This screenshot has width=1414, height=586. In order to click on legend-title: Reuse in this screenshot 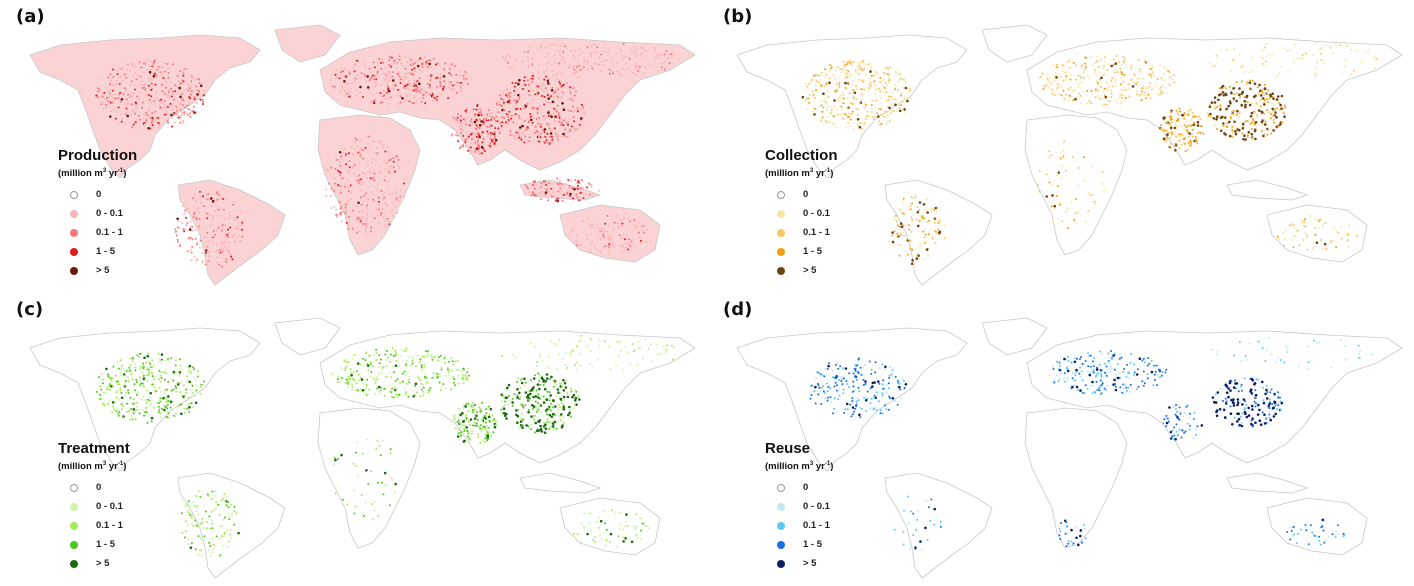, I will do `click(788, 448)`.